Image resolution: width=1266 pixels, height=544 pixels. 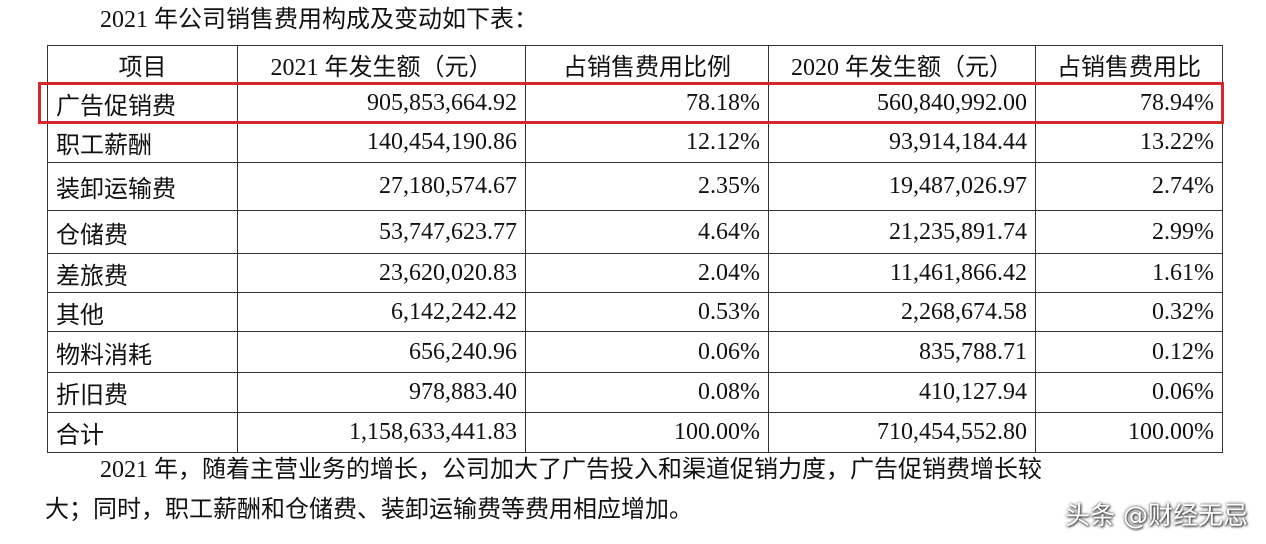 I want to click on table-row: 折旧费 978,883.40 0.08% 410,127.94 0.06%, so click(x=635, y=392).